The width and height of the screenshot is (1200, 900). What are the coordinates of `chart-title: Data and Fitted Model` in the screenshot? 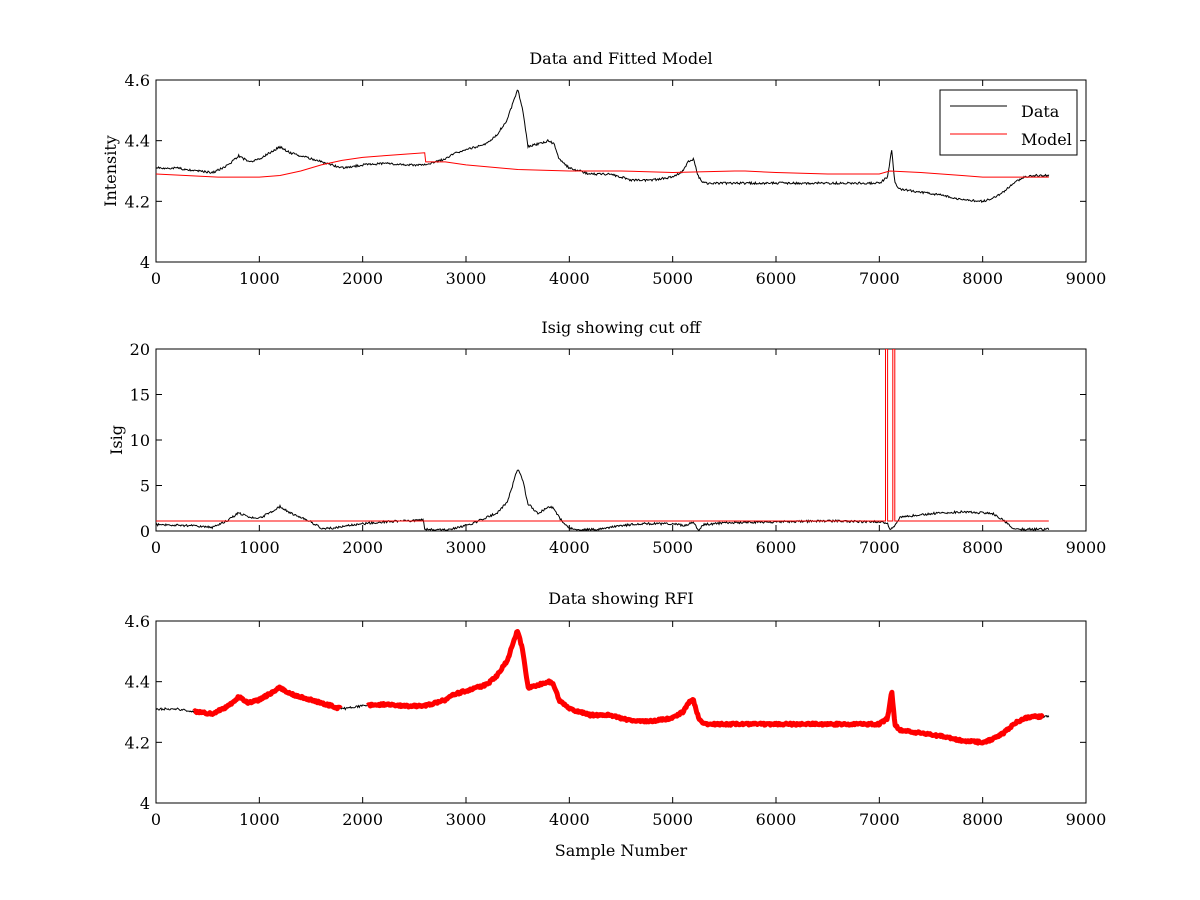 It's located at (620, 58).